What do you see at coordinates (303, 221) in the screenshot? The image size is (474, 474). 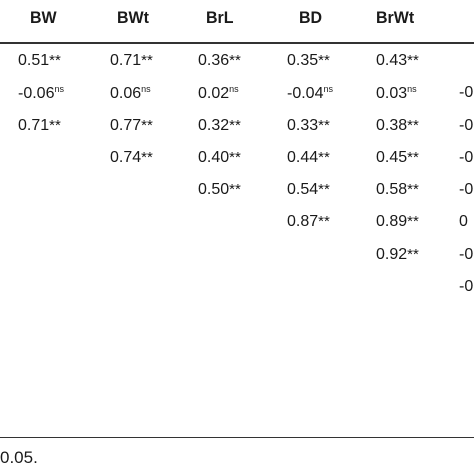 I see `cell-value: 0.87` at bounding box center [303, 221].